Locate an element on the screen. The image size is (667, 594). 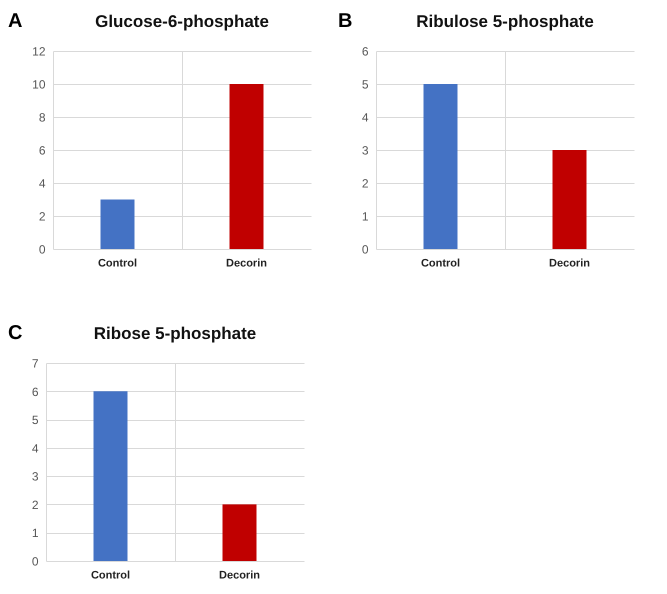
y-tick-label: 8 is located at coordinates (42, 117).